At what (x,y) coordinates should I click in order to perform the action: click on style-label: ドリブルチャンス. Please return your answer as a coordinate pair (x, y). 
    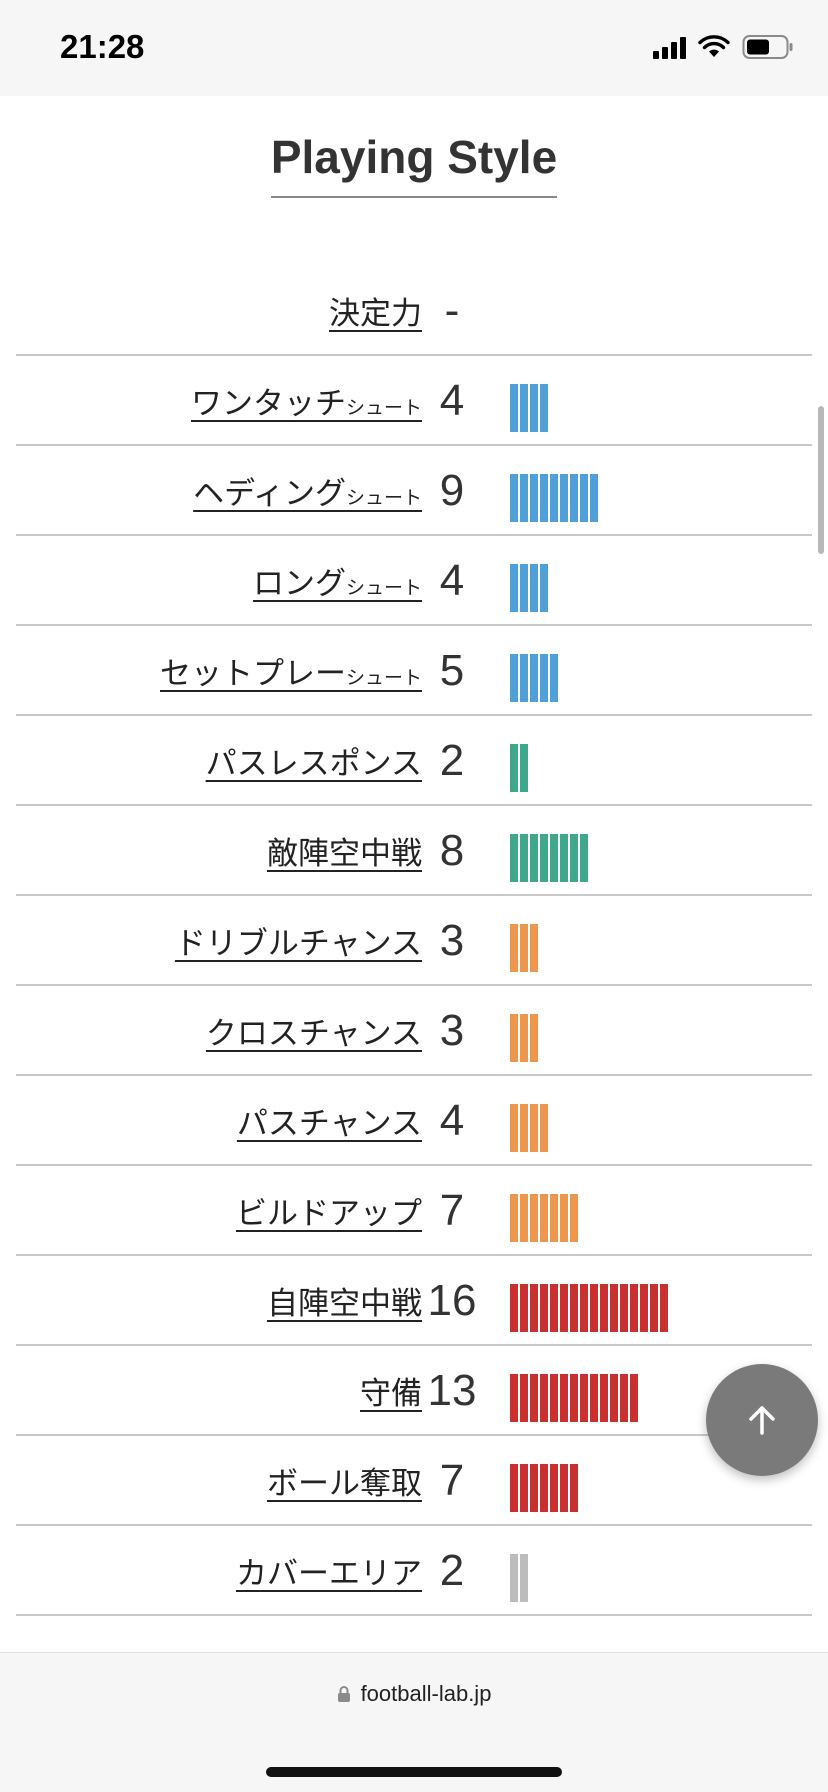
    Looking at the image, I should click on (298, 944).